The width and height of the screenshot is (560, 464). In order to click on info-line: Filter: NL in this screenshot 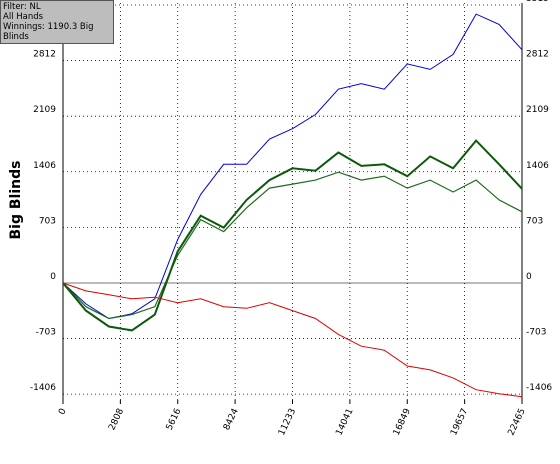, I will do `click(22, 7)`.